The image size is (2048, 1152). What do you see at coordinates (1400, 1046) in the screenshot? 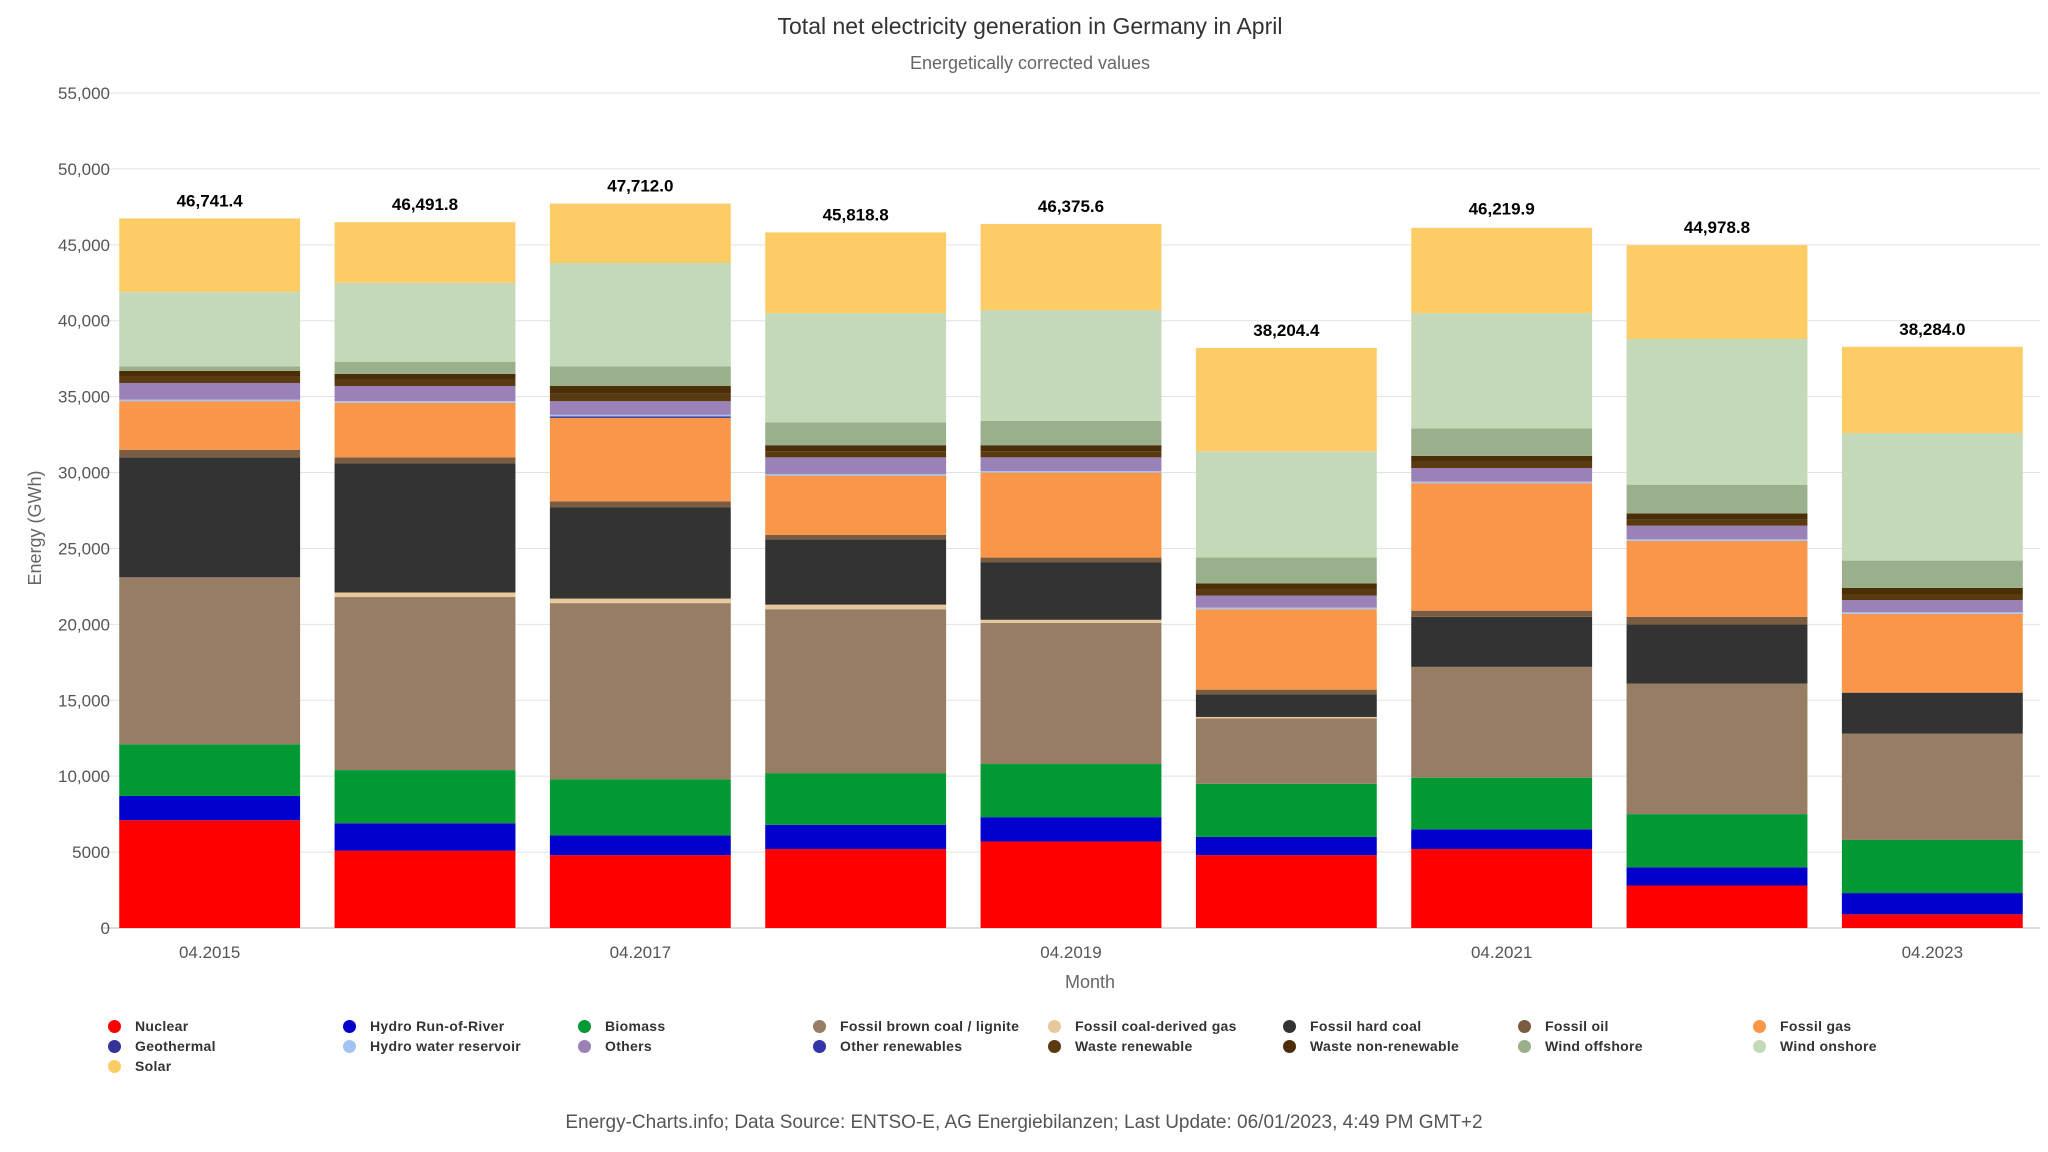
I see `legend-item: Waste non-renewable` at bounding box center [1400, 1046].